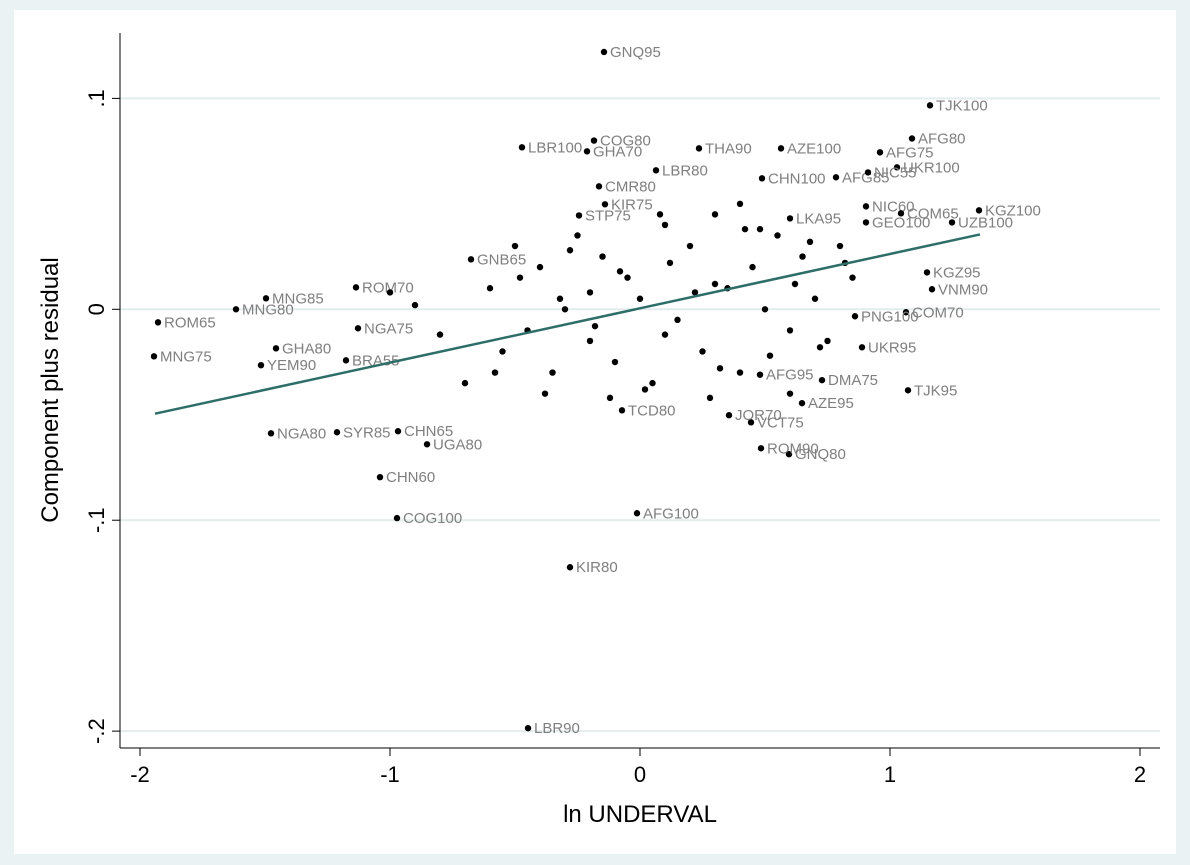 This screenshot has width=1190, height=865. What do you see at coordinates (608, 215) in the screenshot?
I see `point-label: STP75` at bounding box center [608, 215].